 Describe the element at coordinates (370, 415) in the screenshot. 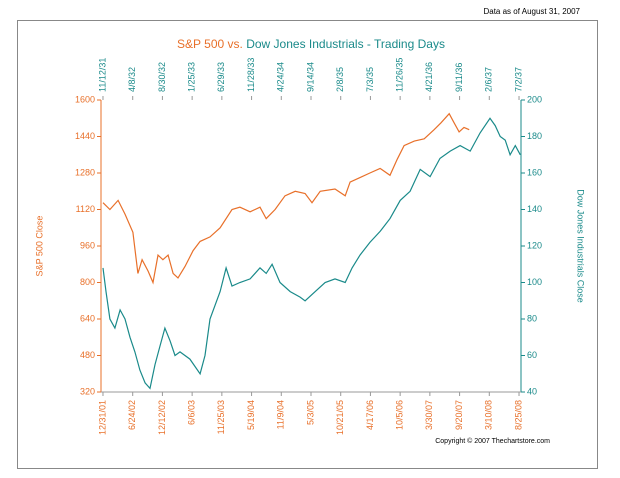

I see `x-tick-label: 4/17/06` at that location.